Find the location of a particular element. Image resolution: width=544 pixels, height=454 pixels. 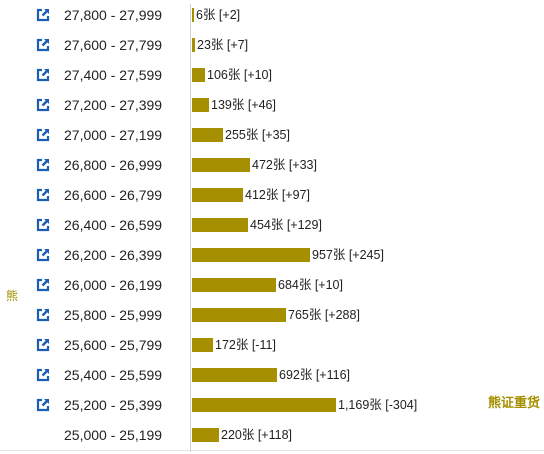

price-range-label: 27,600 - 27,799 is located at coordinates (113, 45).